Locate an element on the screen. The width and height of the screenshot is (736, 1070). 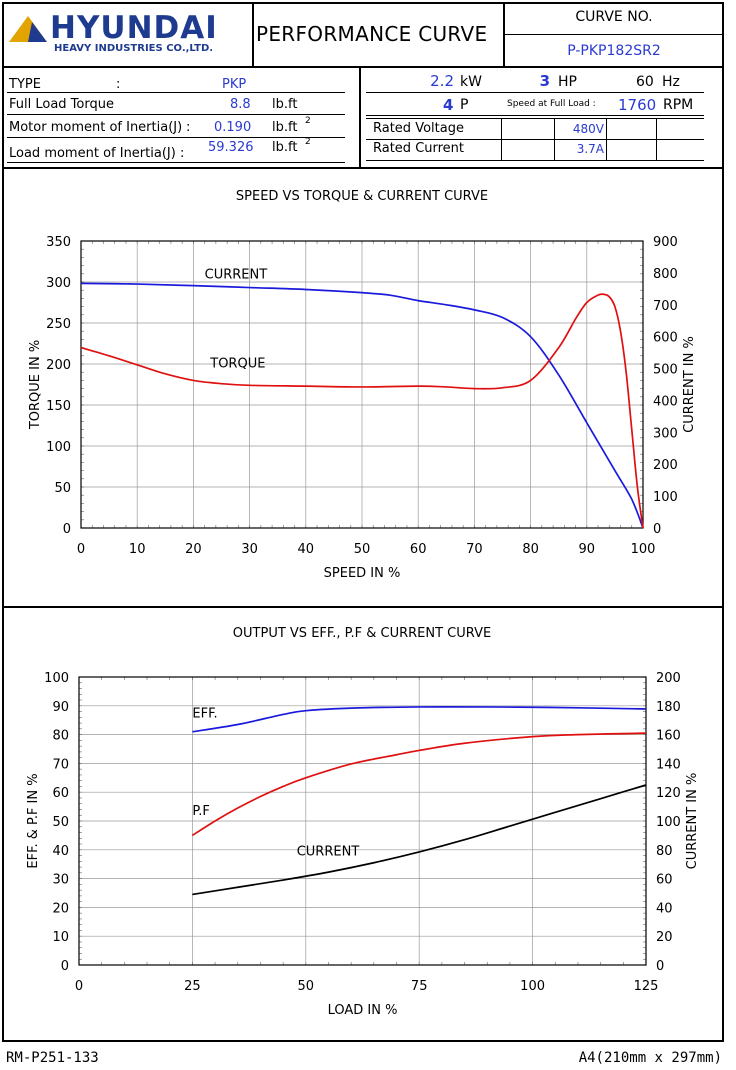
y-axis-label: EFF. & P.F IN % is located at coordinates (33, 820).